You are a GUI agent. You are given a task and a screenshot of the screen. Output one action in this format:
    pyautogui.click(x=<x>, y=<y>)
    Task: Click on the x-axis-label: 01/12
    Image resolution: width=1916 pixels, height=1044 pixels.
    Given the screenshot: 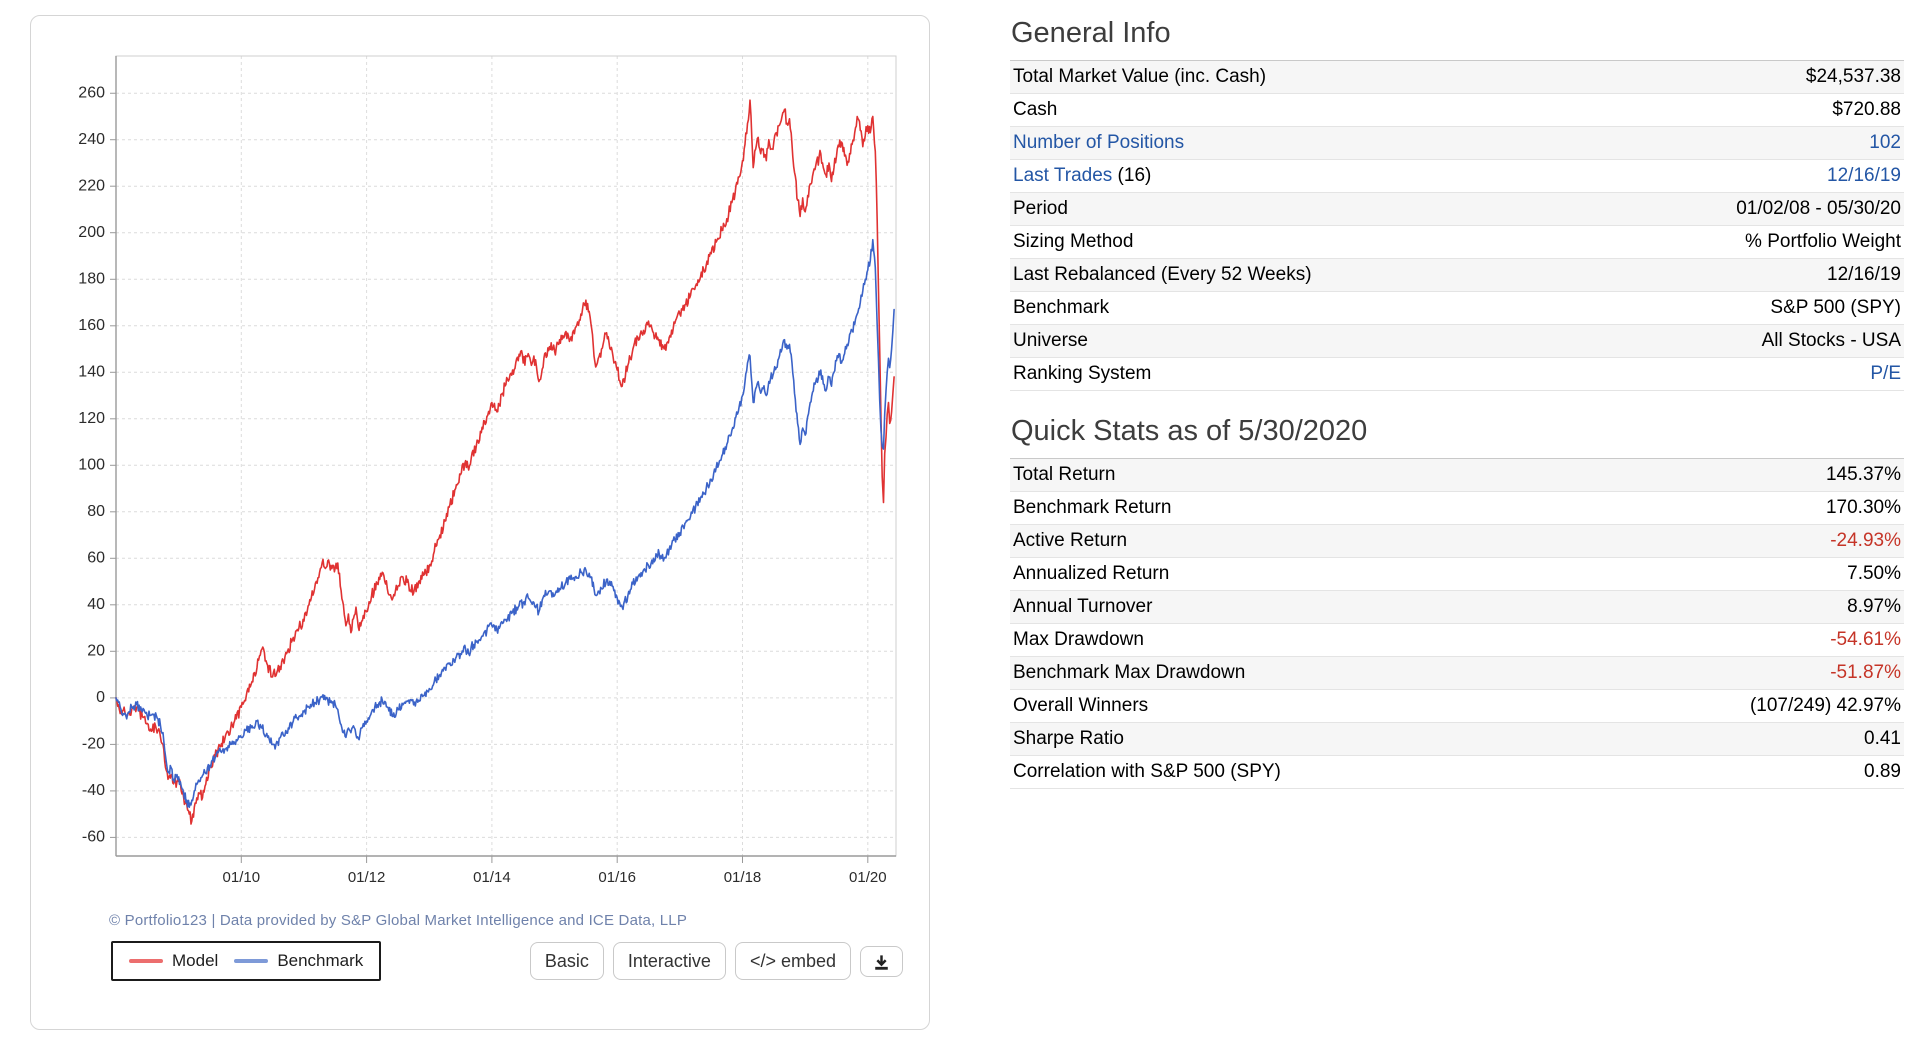 What is the action you would take?
    pyautogui.click(x=367, y=877)
    